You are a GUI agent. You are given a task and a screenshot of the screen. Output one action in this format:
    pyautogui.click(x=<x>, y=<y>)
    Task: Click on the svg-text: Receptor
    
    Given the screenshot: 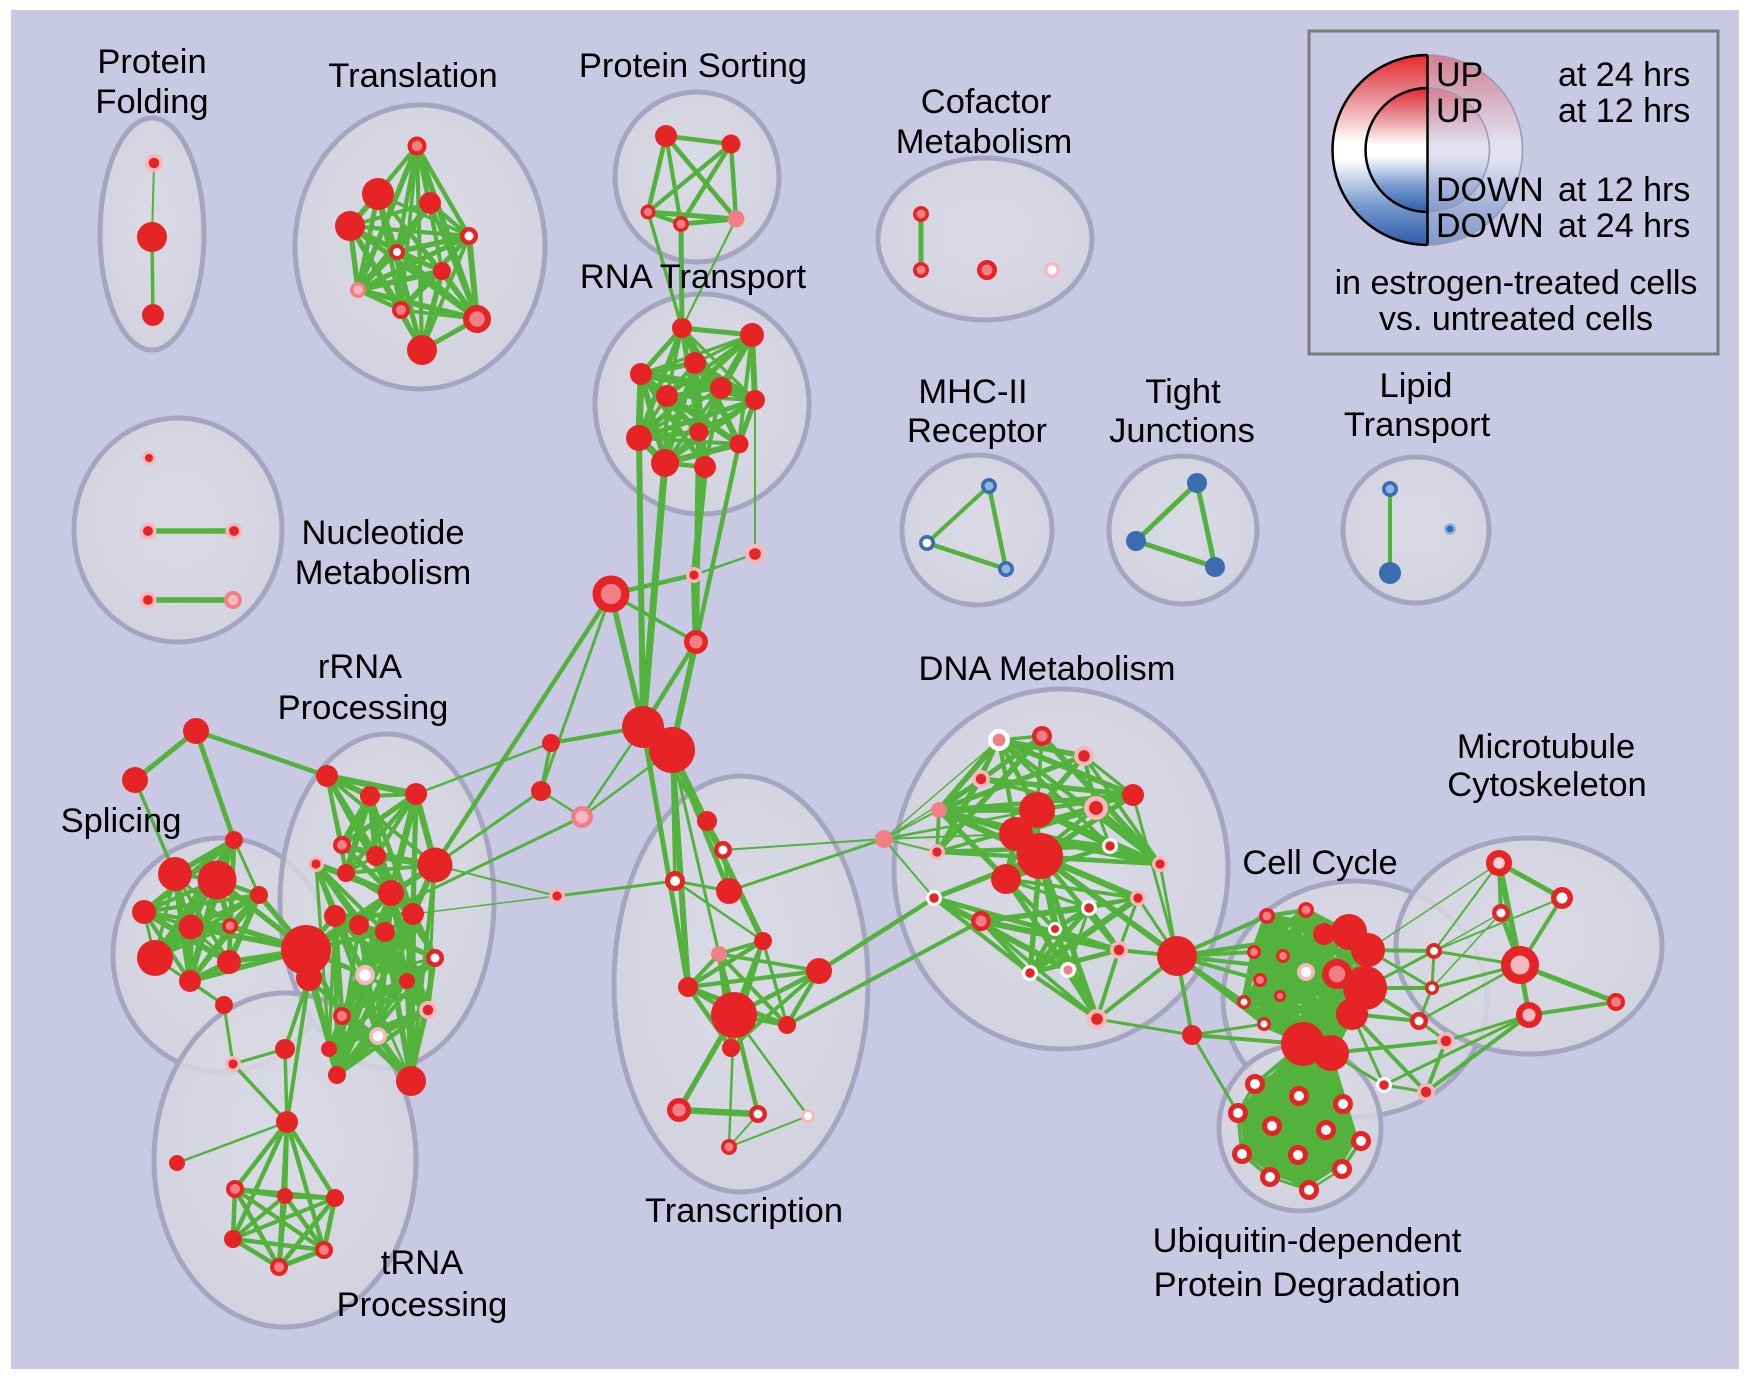 What is the action you would take?
    pyautogui.click(x=977, y=431)
    